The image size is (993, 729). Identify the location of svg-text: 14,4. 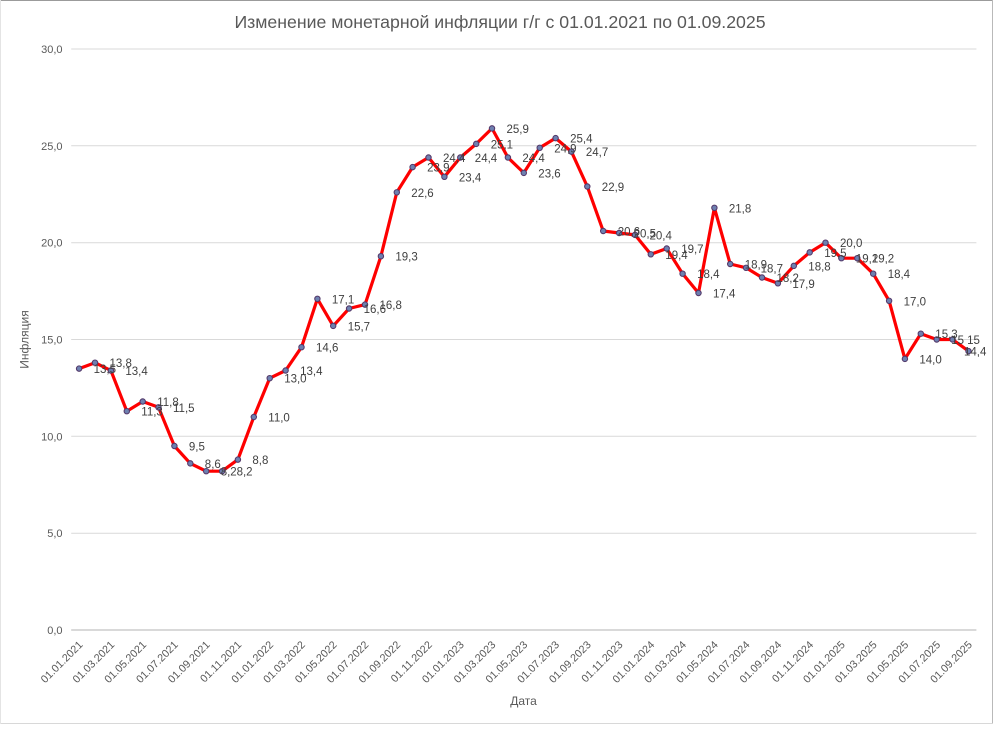
(975, 353).